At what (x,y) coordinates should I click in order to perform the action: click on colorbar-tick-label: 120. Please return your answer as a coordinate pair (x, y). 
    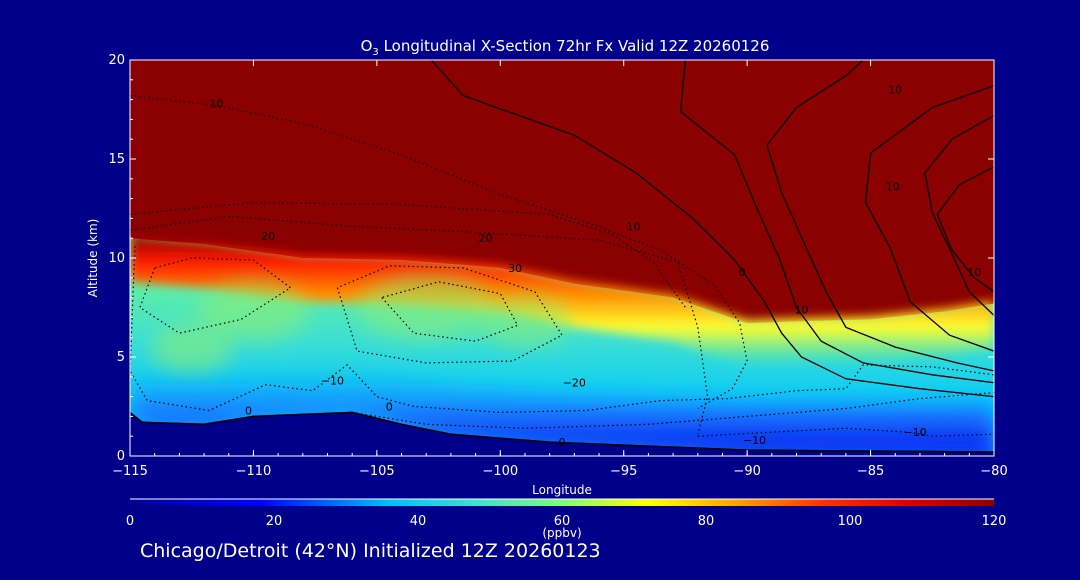
    Looking at the image, I should click on (994, 521).